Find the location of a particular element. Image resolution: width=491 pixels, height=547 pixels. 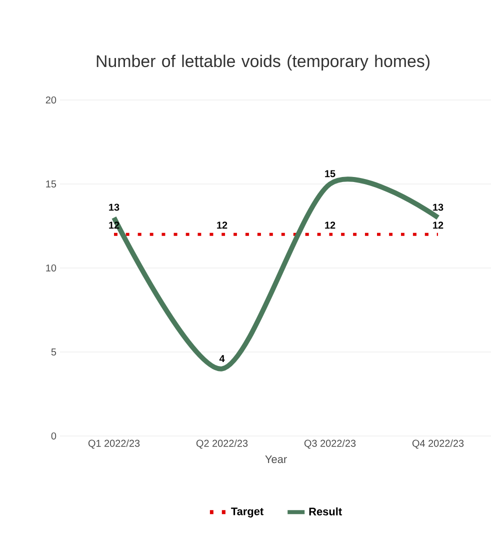

y-tick-label: 5 is located at coordinates (53, 352).